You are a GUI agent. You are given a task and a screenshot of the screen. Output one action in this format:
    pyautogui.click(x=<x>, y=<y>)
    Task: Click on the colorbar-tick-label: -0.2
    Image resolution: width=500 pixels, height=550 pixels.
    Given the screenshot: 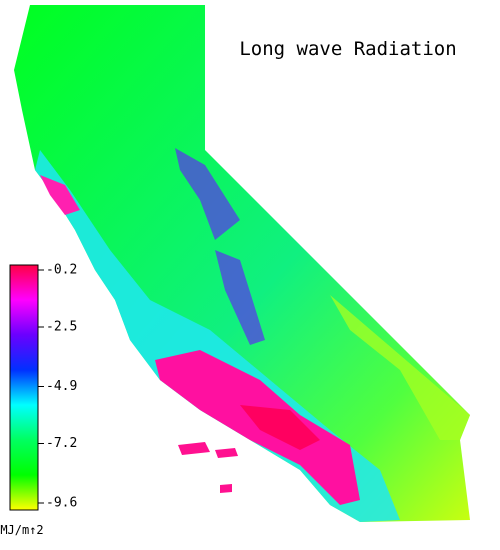 What is the action you would take?
    pyautogui.click(x=61, y=270)
    